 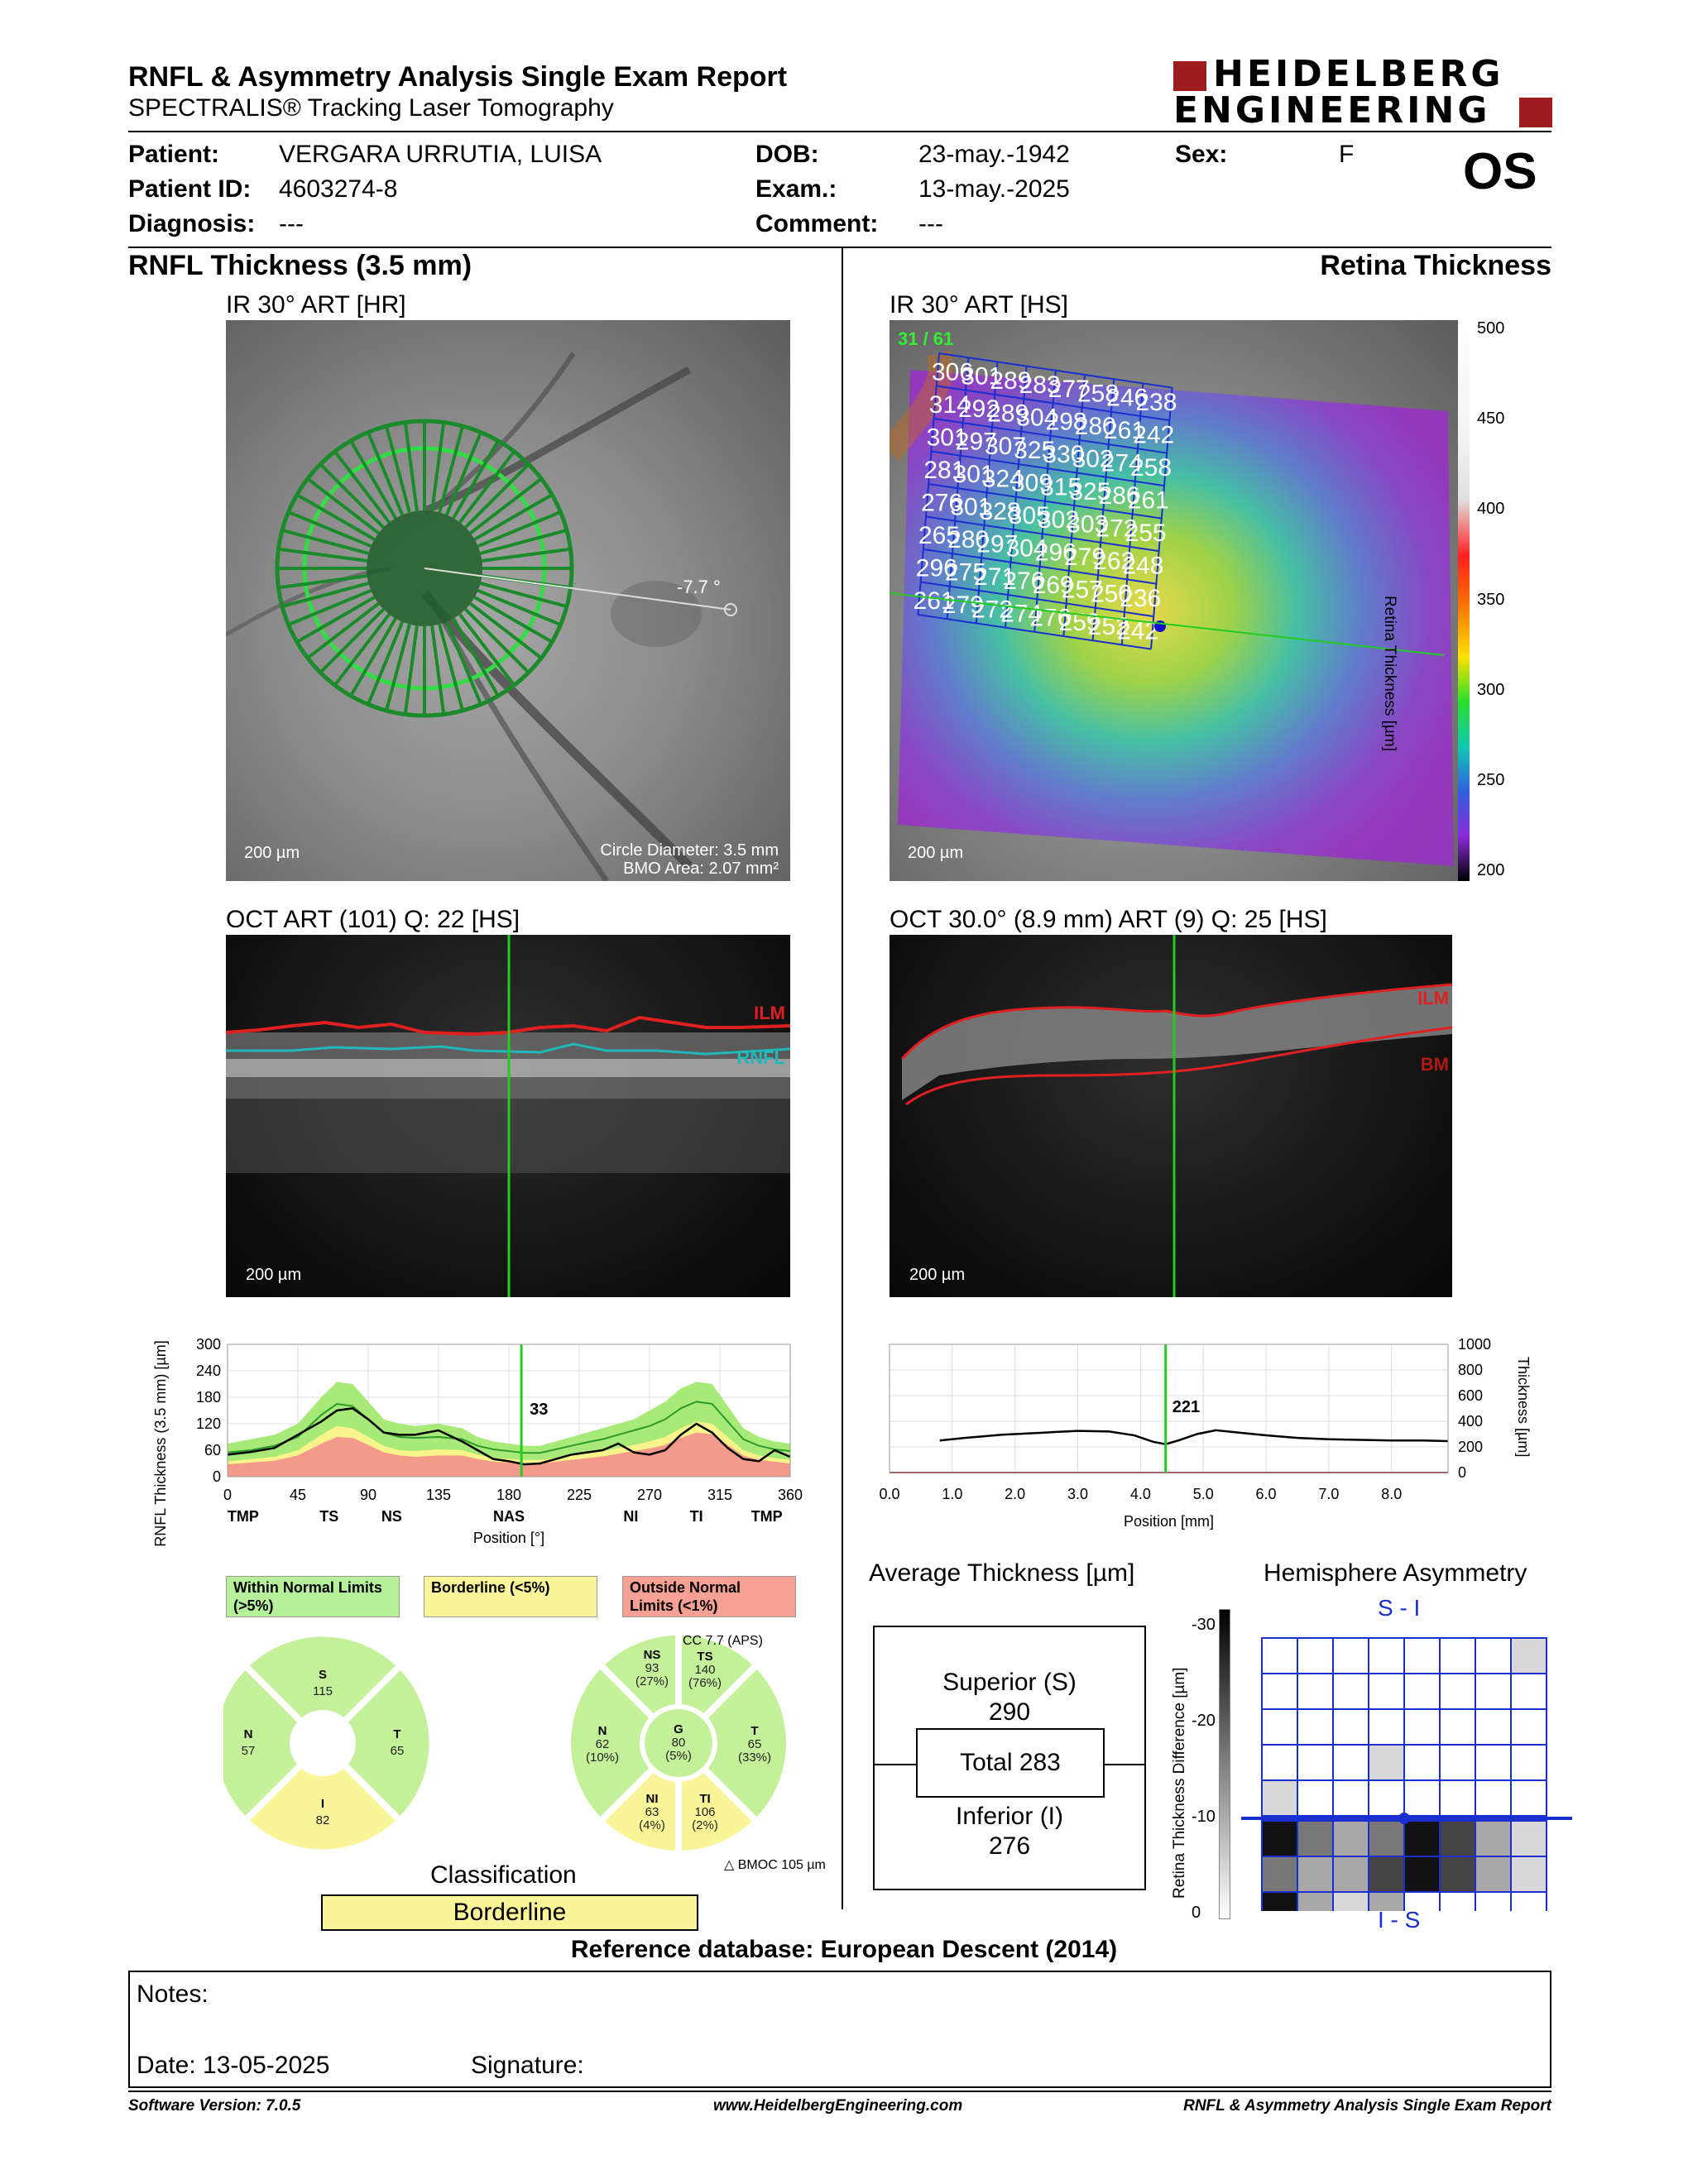 What do you see at coordinates (1077, 1494) in the screenshot?
I see `x-tick-label: 3.0` at bounding box center [1077, 1494].